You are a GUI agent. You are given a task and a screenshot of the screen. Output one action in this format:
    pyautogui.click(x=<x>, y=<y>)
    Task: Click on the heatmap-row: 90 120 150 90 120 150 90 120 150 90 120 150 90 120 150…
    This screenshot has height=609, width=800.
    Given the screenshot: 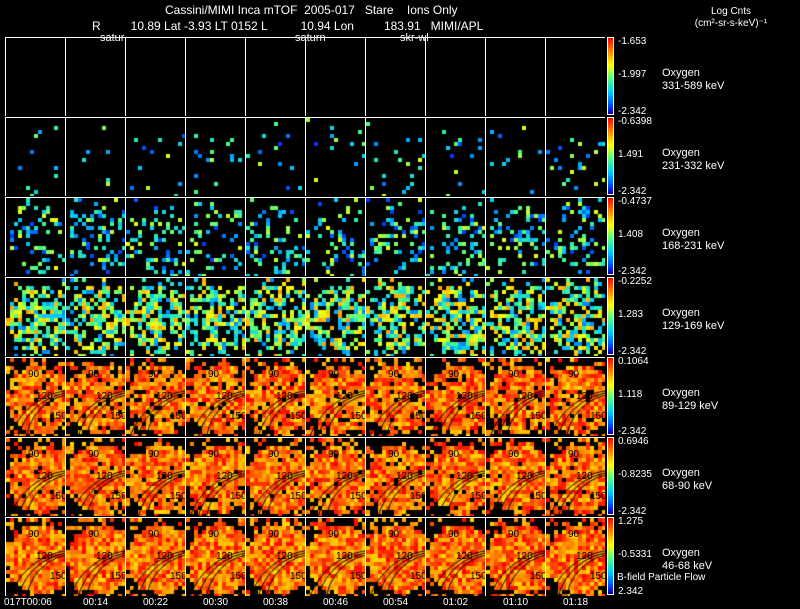 What is the action you would take?
    pyautogui.click(x=305, y=476)
    